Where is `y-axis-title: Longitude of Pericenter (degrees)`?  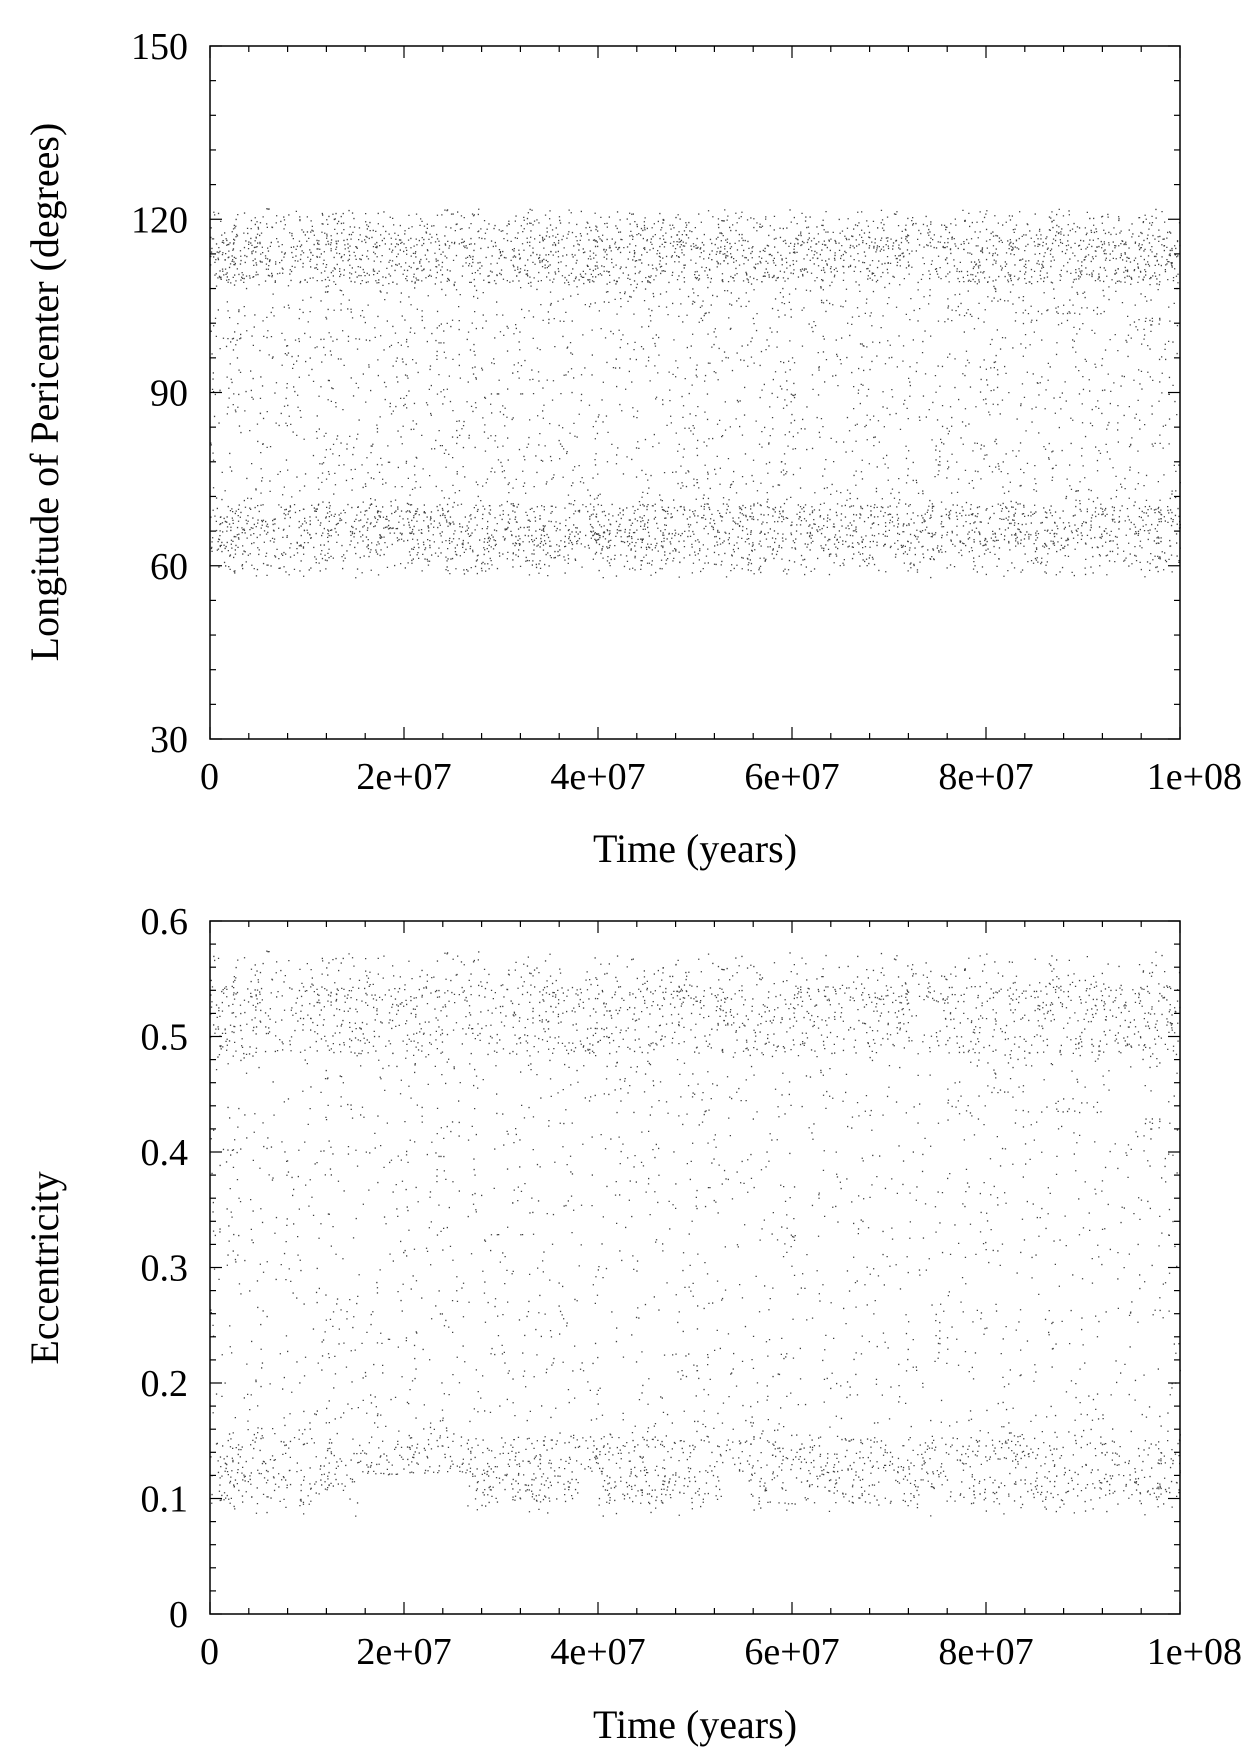
y-axis-title: Longitude of Pericenter (degrees) is located at coordinates (44, 392).